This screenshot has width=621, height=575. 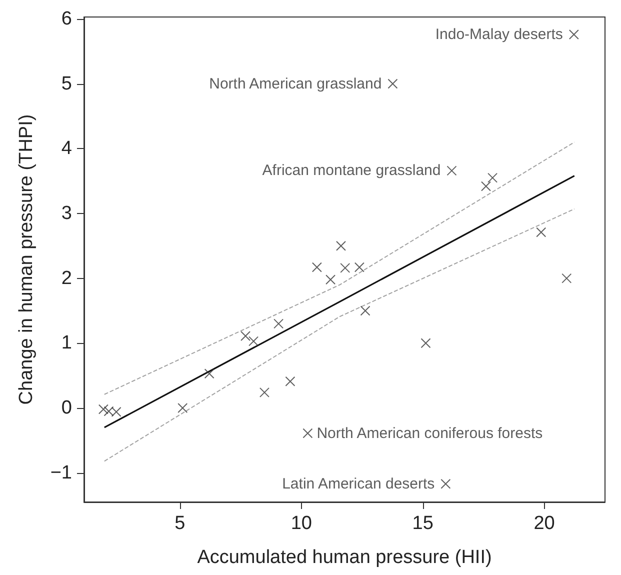 I want to click on y-tick-label: 2, so click(x=66, y=278).